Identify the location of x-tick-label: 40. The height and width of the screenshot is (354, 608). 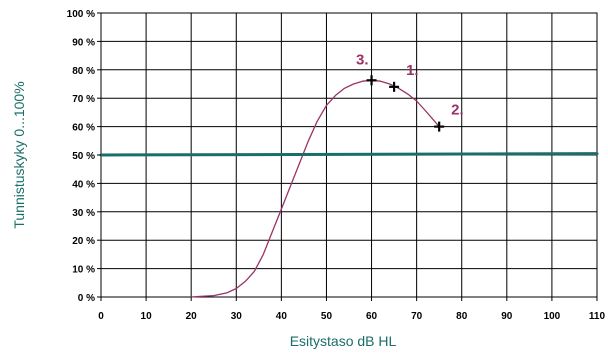
(282, 316).